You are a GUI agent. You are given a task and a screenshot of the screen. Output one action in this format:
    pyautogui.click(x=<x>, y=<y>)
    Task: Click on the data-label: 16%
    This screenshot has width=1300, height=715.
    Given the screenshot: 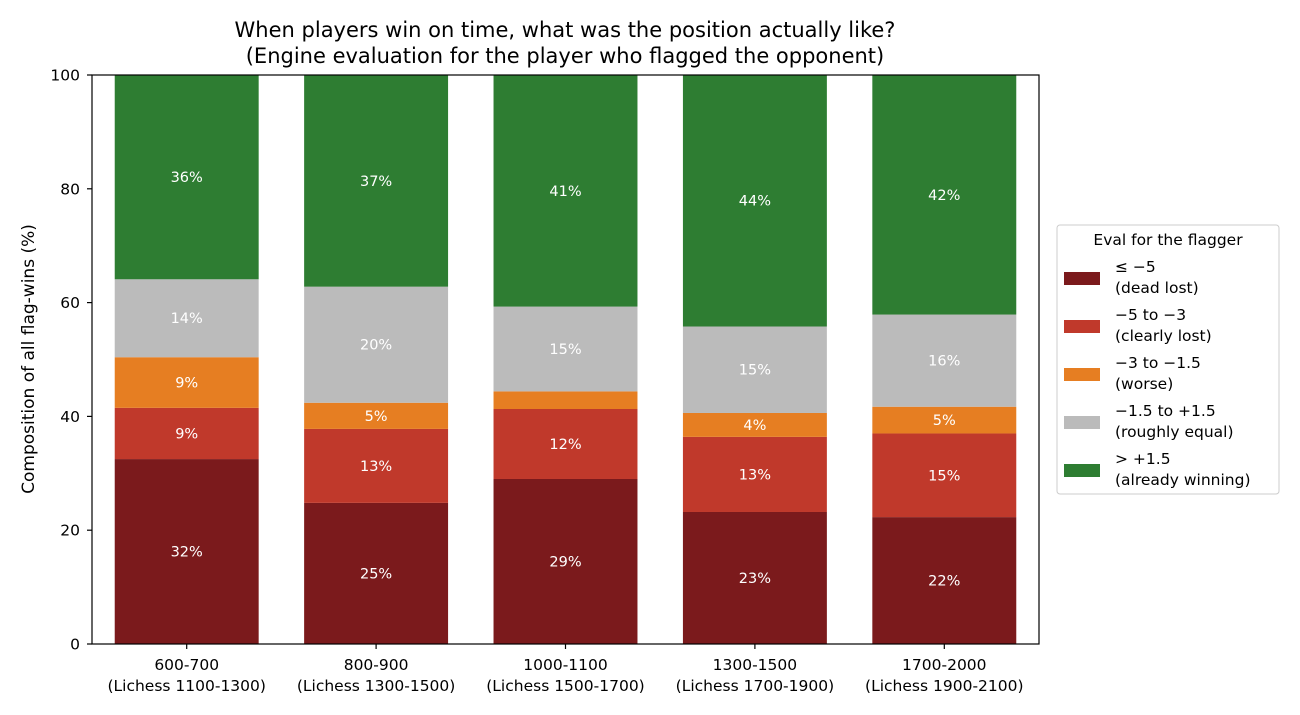 What is the action you would take?
    pyautogui.click(x=944, y=362)
    